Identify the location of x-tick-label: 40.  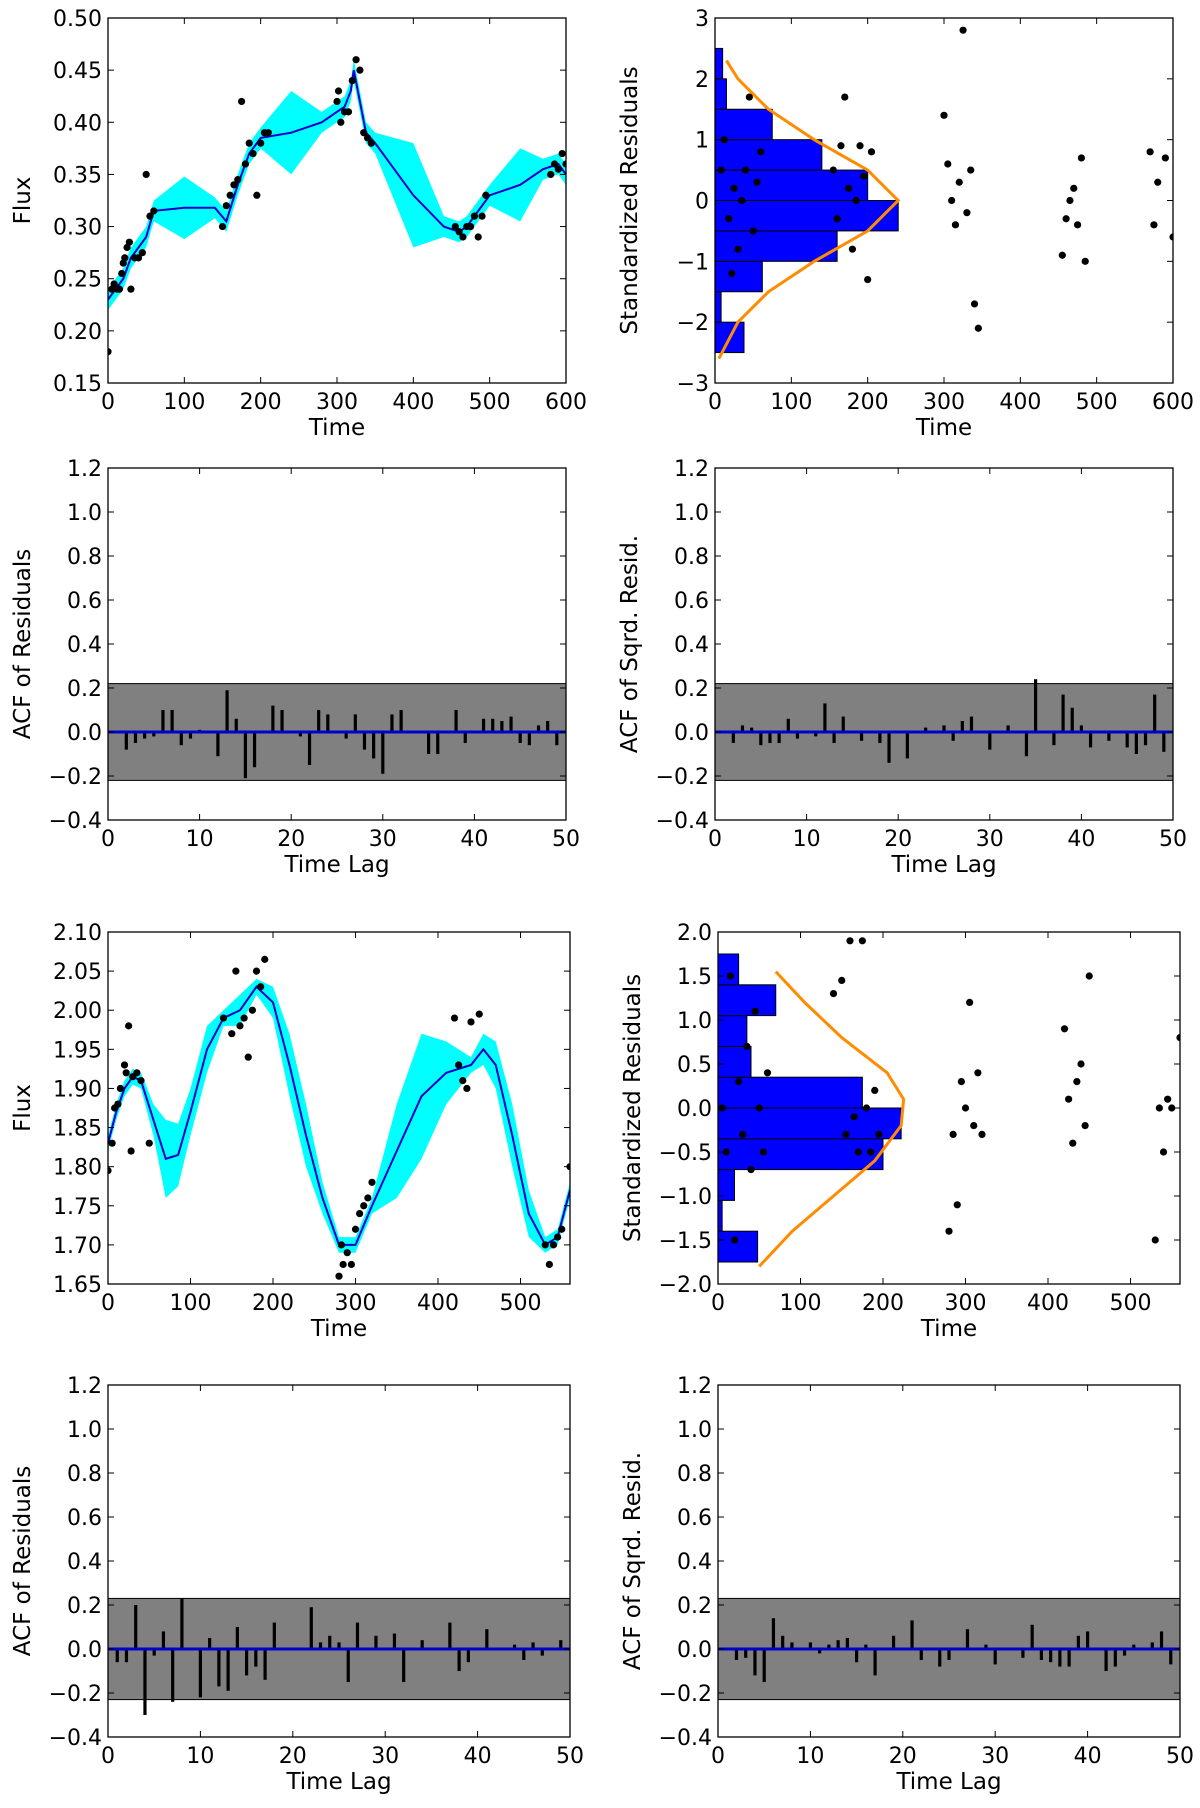
(1088, 1756).